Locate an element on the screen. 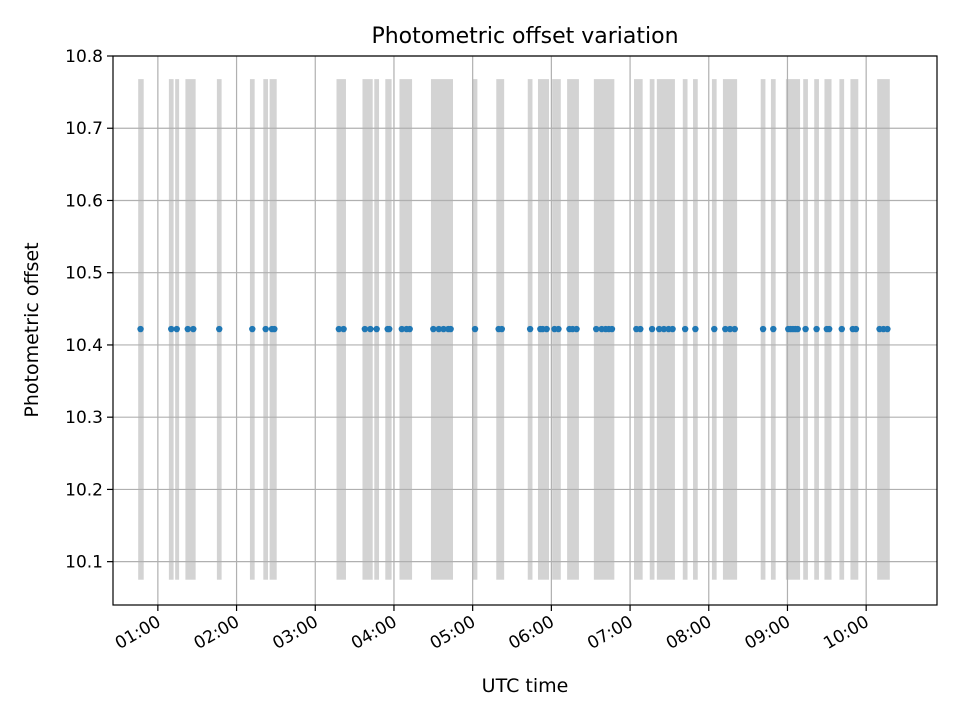 The height and width of the screenshot is (720, 960). y-tick-label: 10.8 is located at coordinates (84, 57).